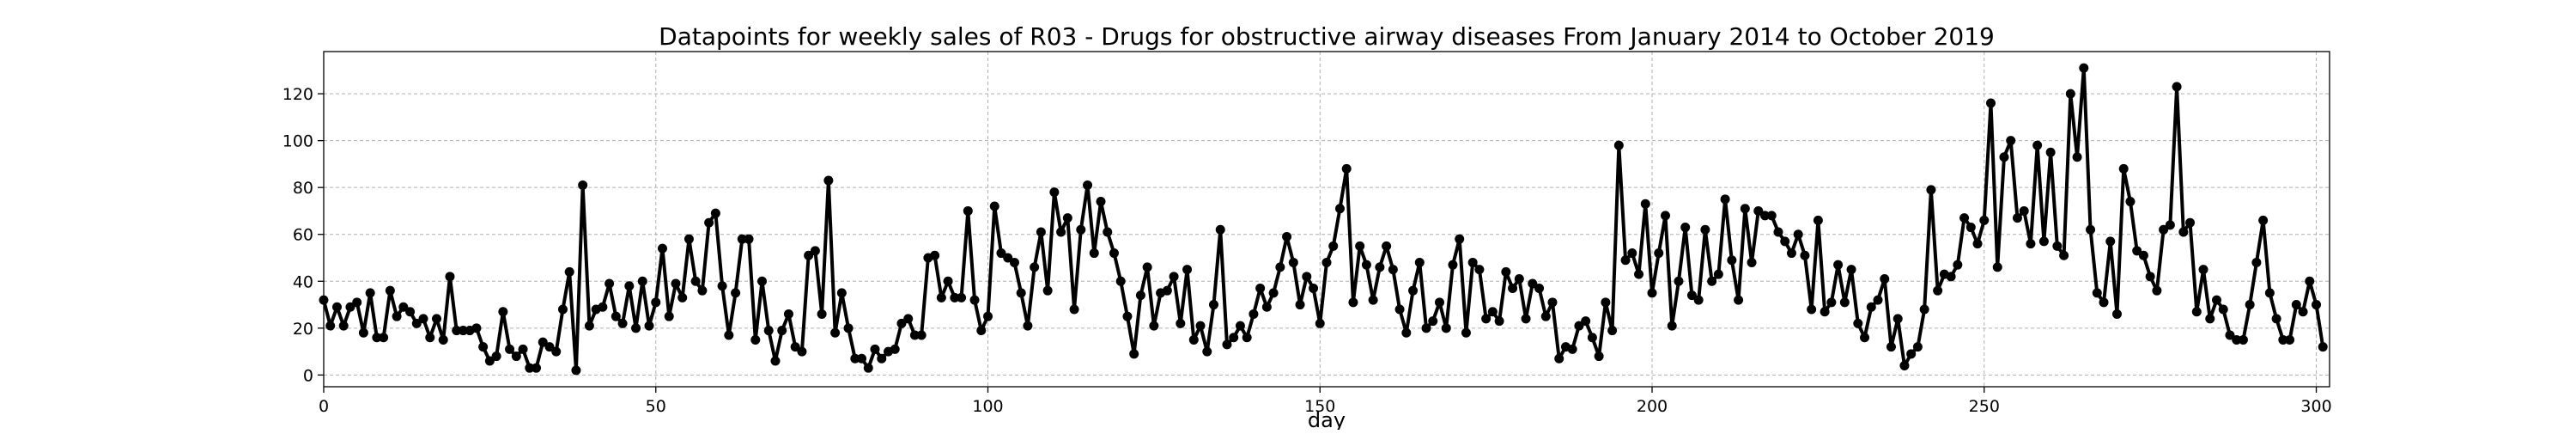 The image size is (2576, 434). Describe the element at coordinates (303, 188) in the screenshot. I see `y-tick-label: 80` at that location.